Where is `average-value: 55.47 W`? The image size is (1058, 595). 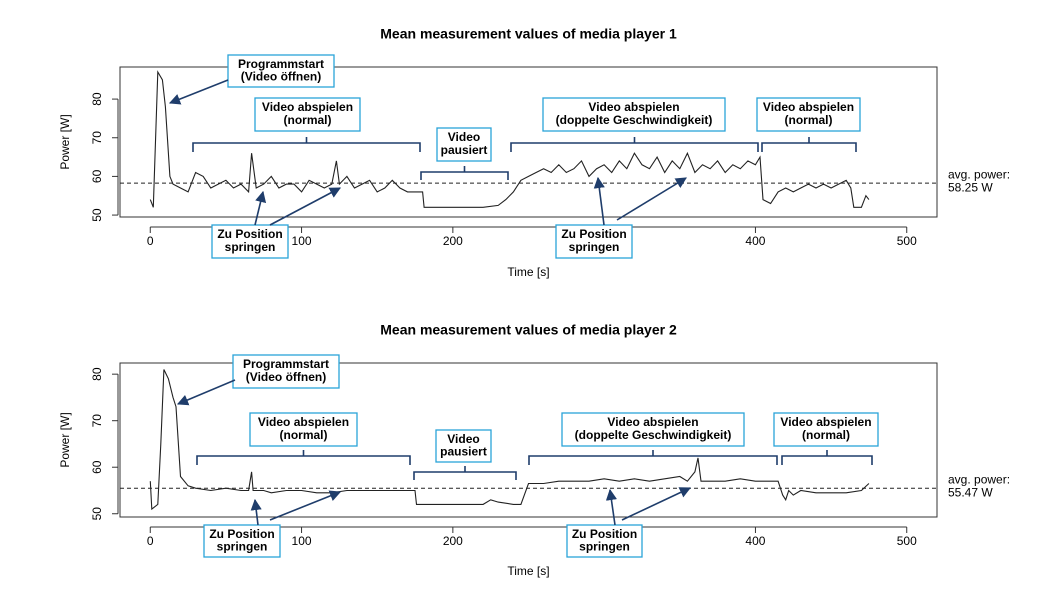
average-value: 55.47 W is located at coordinates (970, 492).